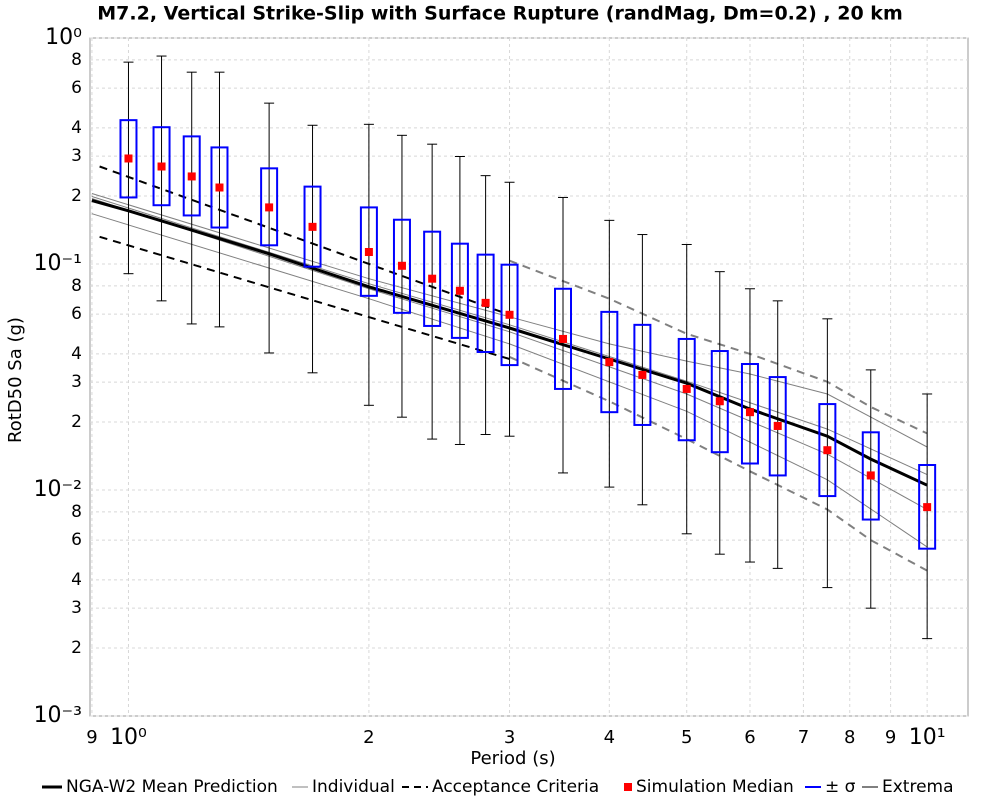 Image resolution: width=1000 pixels, height=800 pixels. What do you see at coordinates (353, 787) in the screenshot?
I see `legend-label: Individual` at bounding box center [353, 787].